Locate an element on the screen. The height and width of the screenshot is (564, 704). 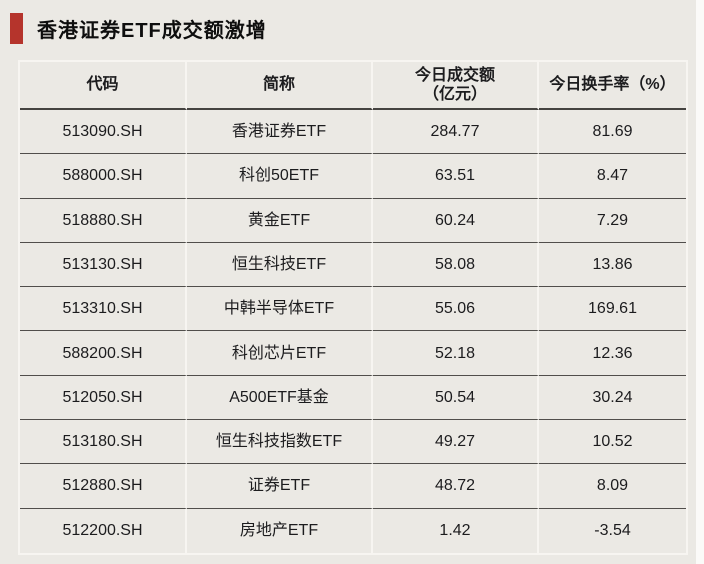
table-row: 513310.SH 中韩半导体ETF 55.06 169.61 is located at coordinates (353, 309).